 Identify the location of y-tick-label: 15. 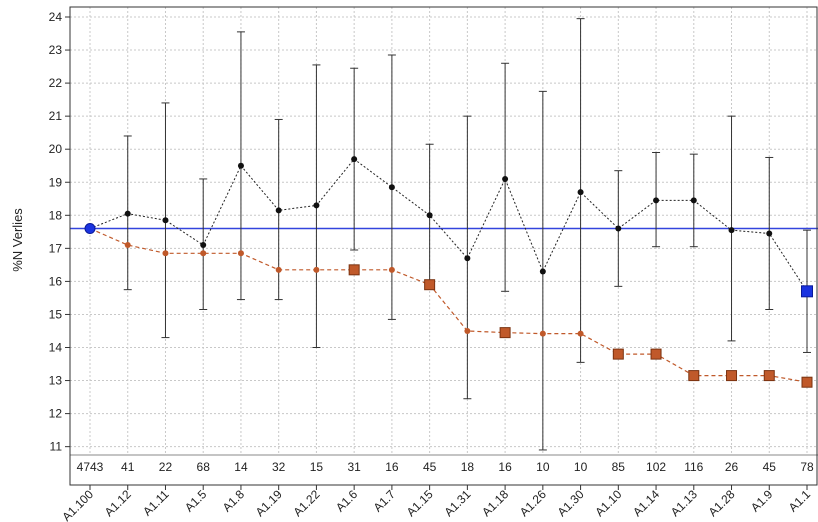
(56, 314).